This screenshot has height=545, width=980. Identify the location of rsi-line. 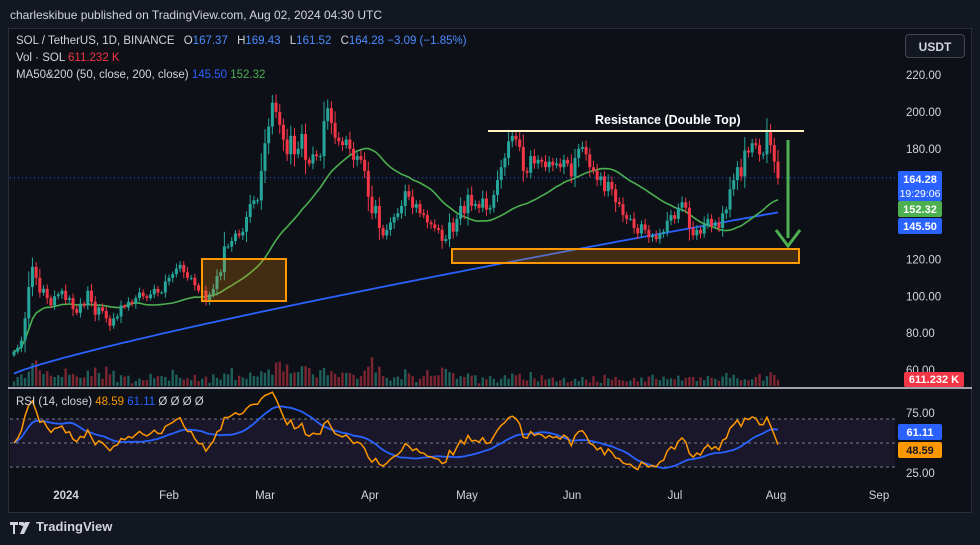
(396, 431).